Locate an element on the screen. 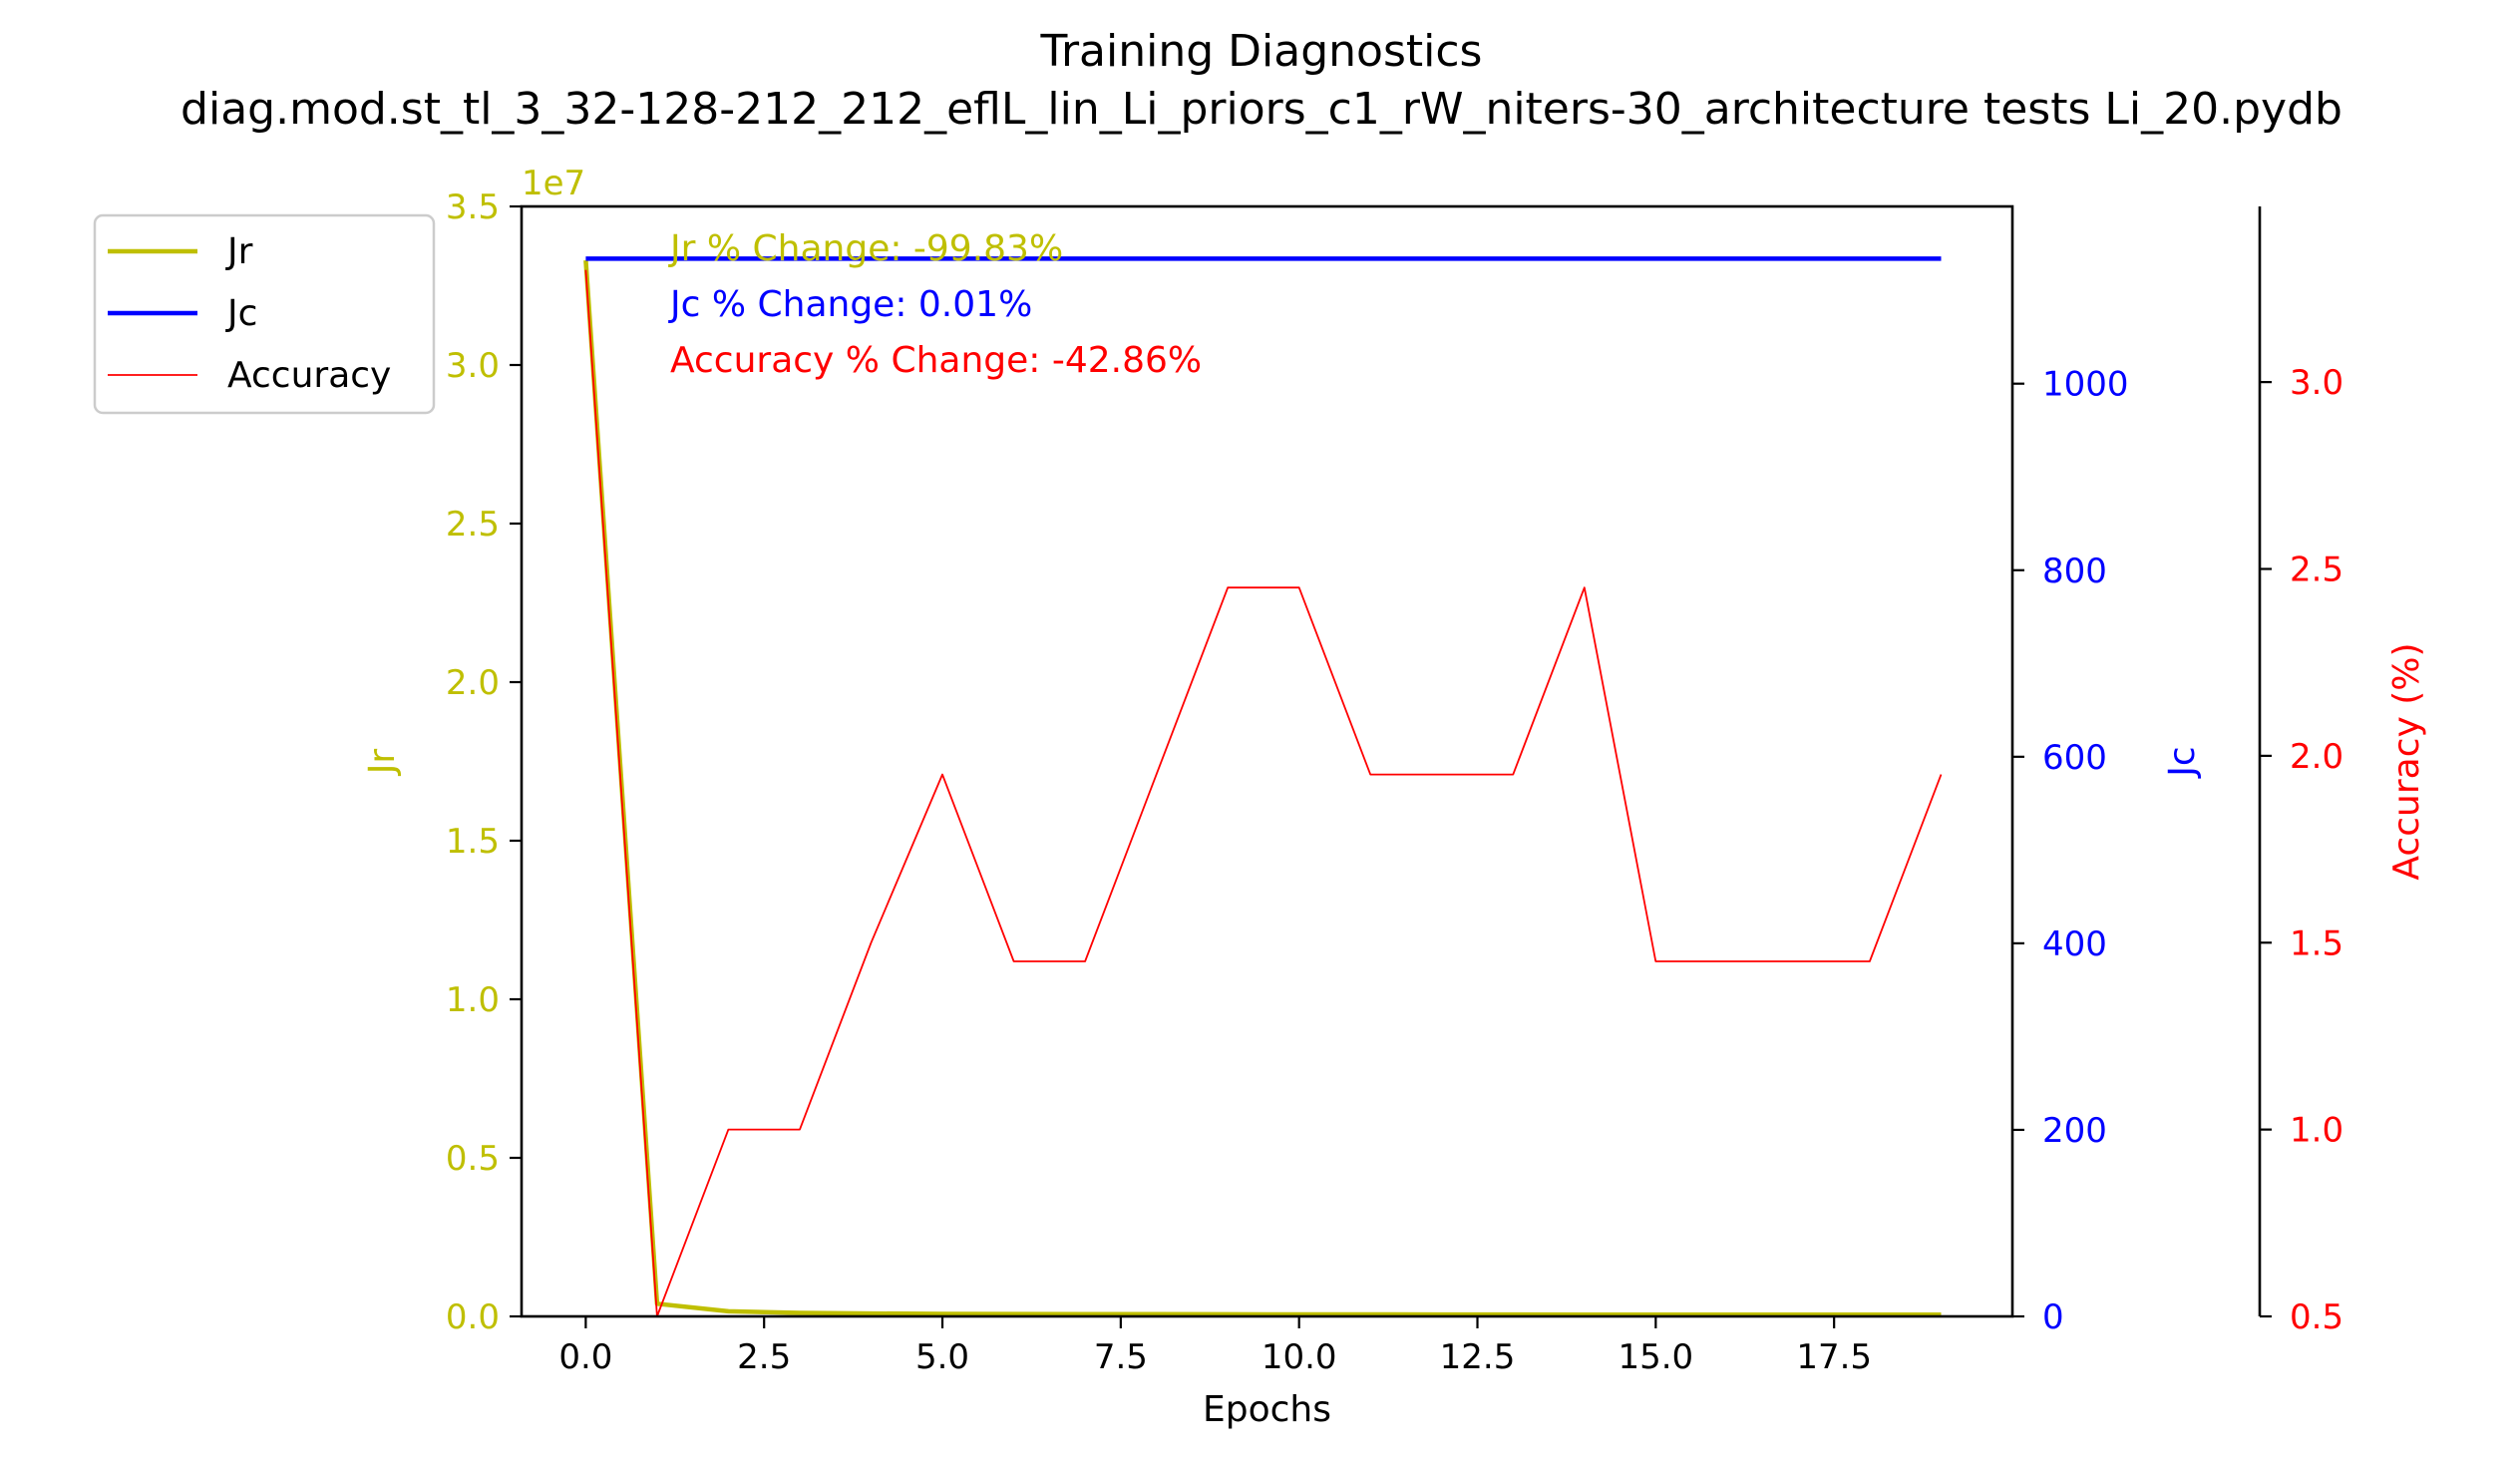 Image resolution: width=2520 pixels, height=1466 pixels. jr-axis-label: Jr is located at coordinates (382, 763).